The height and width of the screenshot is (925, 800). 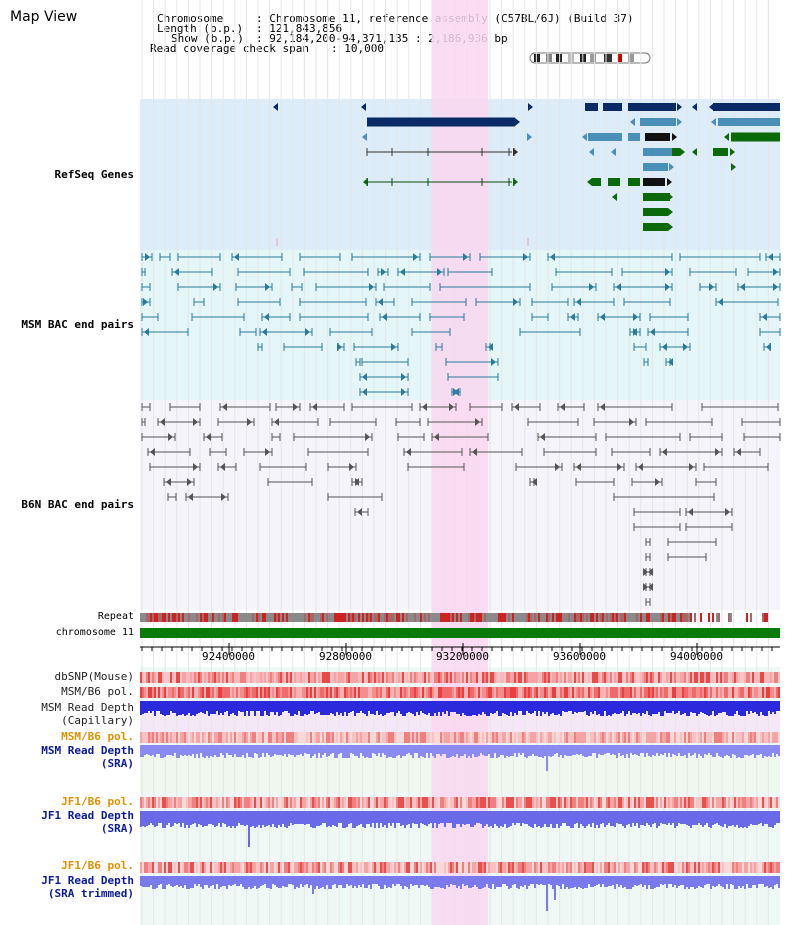 What do you see at coordinates (77, 504) in the screenshot?
I see `b6n-bac-label: B6N BAC end pairs` at bounding box center [77, 504].